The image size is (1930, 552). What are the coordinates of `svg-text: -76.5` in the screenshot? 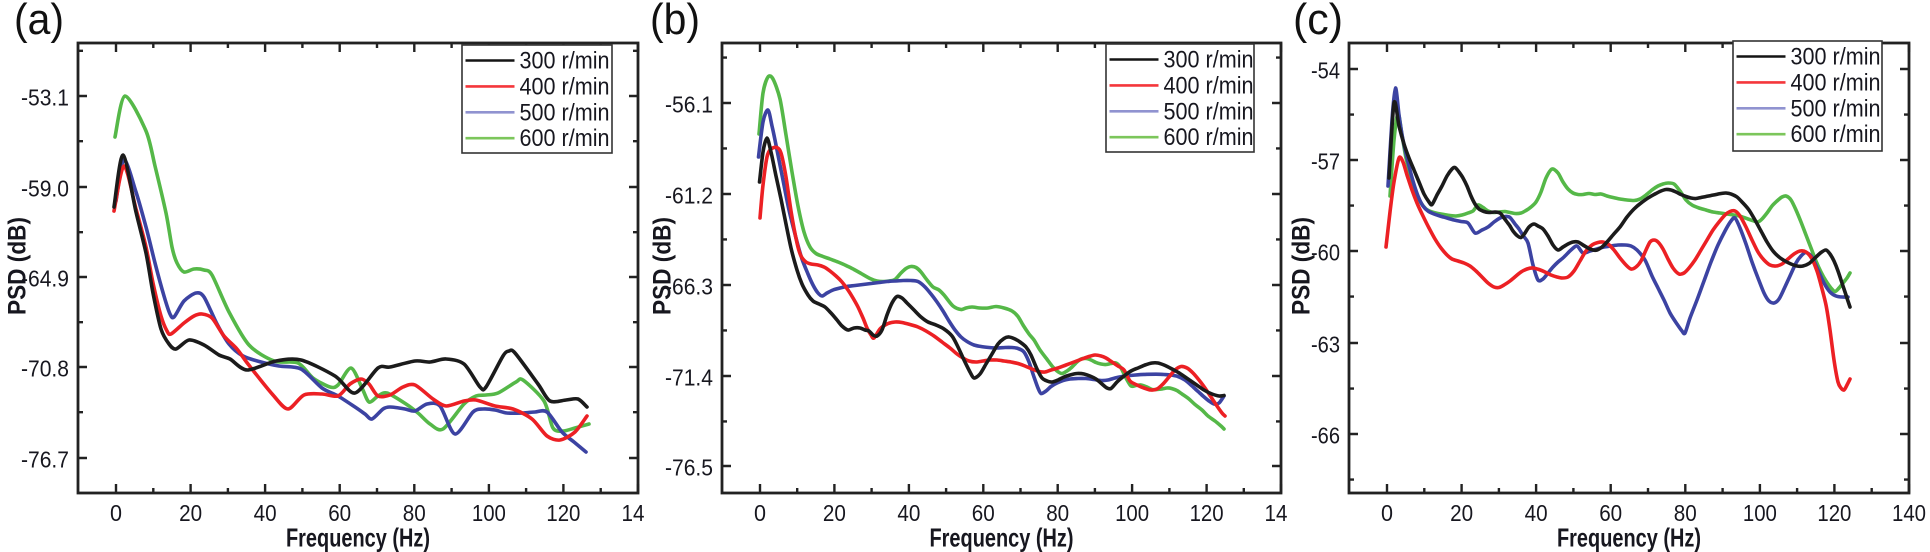 It's located at (689, 468).